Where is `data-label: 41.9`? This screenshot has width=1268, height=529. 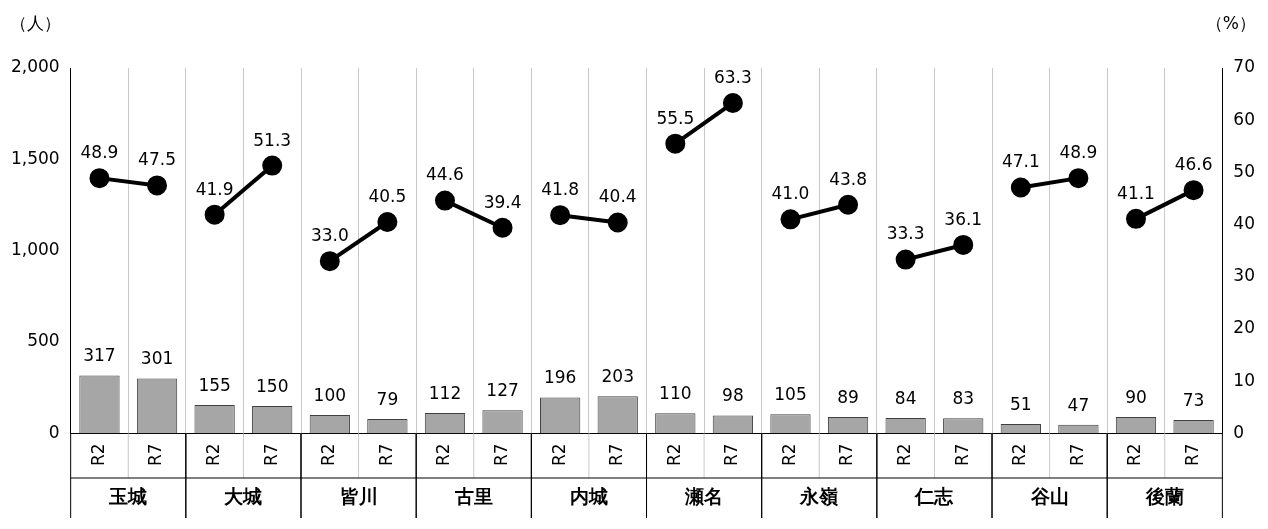 data-label: 41.9 is located at coordinates (214, 188).